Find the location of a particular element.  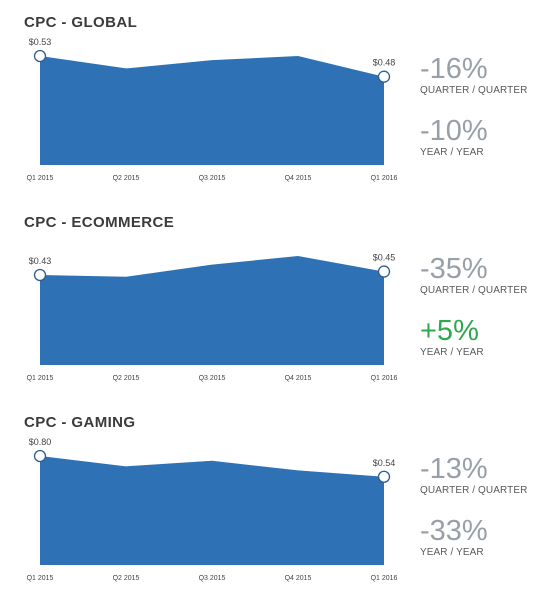

data-label-first: $0.53 is located at coordinates (40, 42).